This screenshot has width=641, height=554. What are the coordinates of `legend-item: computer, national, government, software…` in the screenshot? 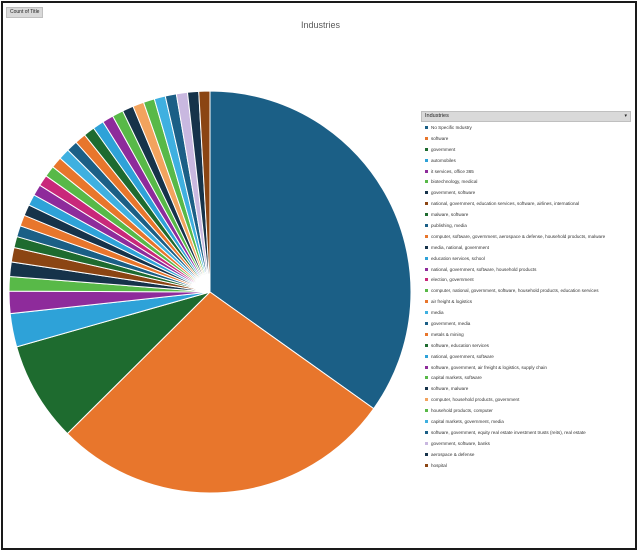 It's located at (526, 290).